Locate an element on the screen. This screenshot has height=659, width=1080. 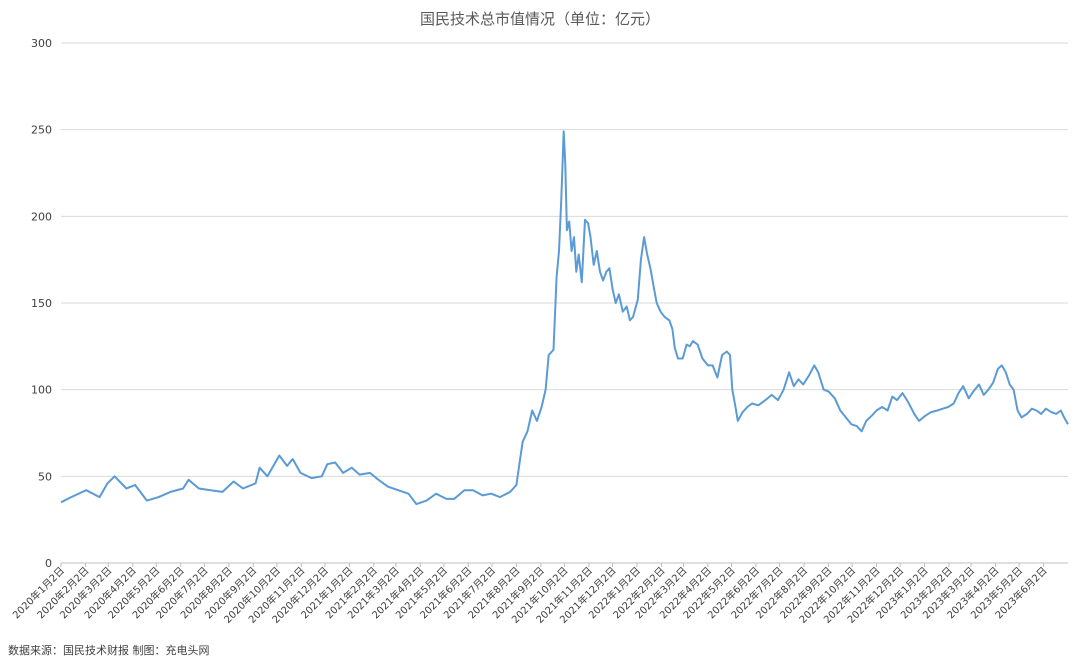
y-tick-label: 0 is located at coordinates (48, 563).